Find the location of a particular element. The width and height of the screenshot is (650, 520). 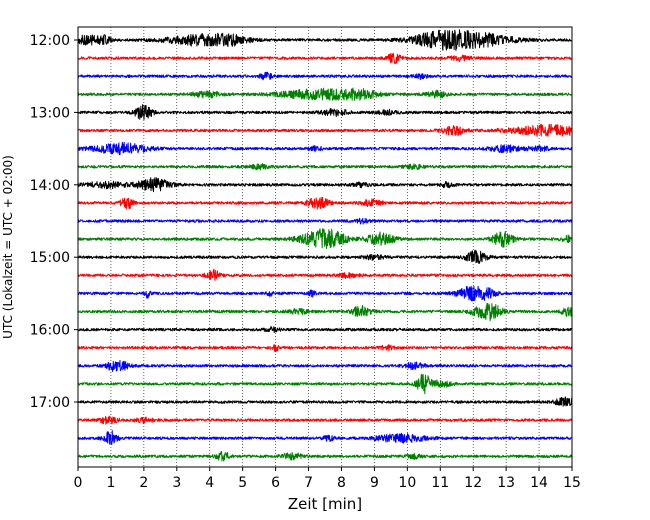

x-tick-label: 0 is located at coordinates (78, 483).